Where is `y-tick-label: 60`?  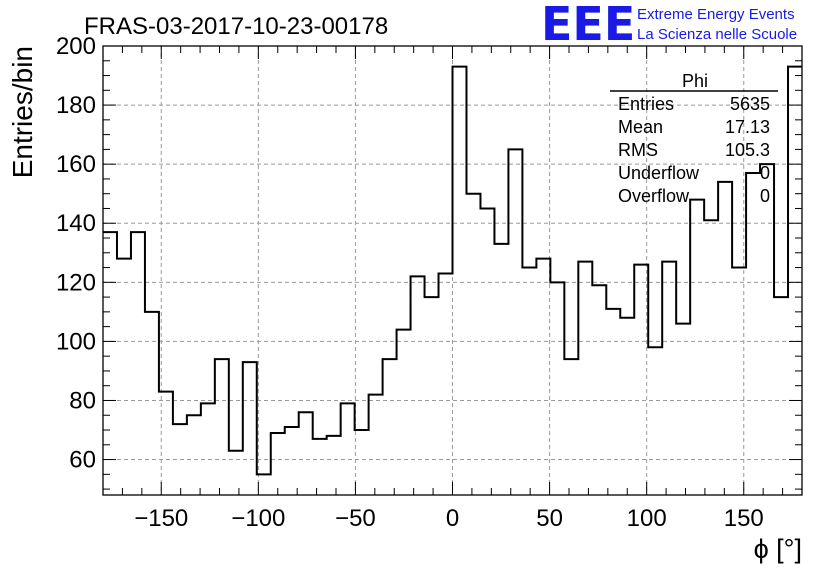 y-tick-label: 60 is located at coordinates (82, 460).